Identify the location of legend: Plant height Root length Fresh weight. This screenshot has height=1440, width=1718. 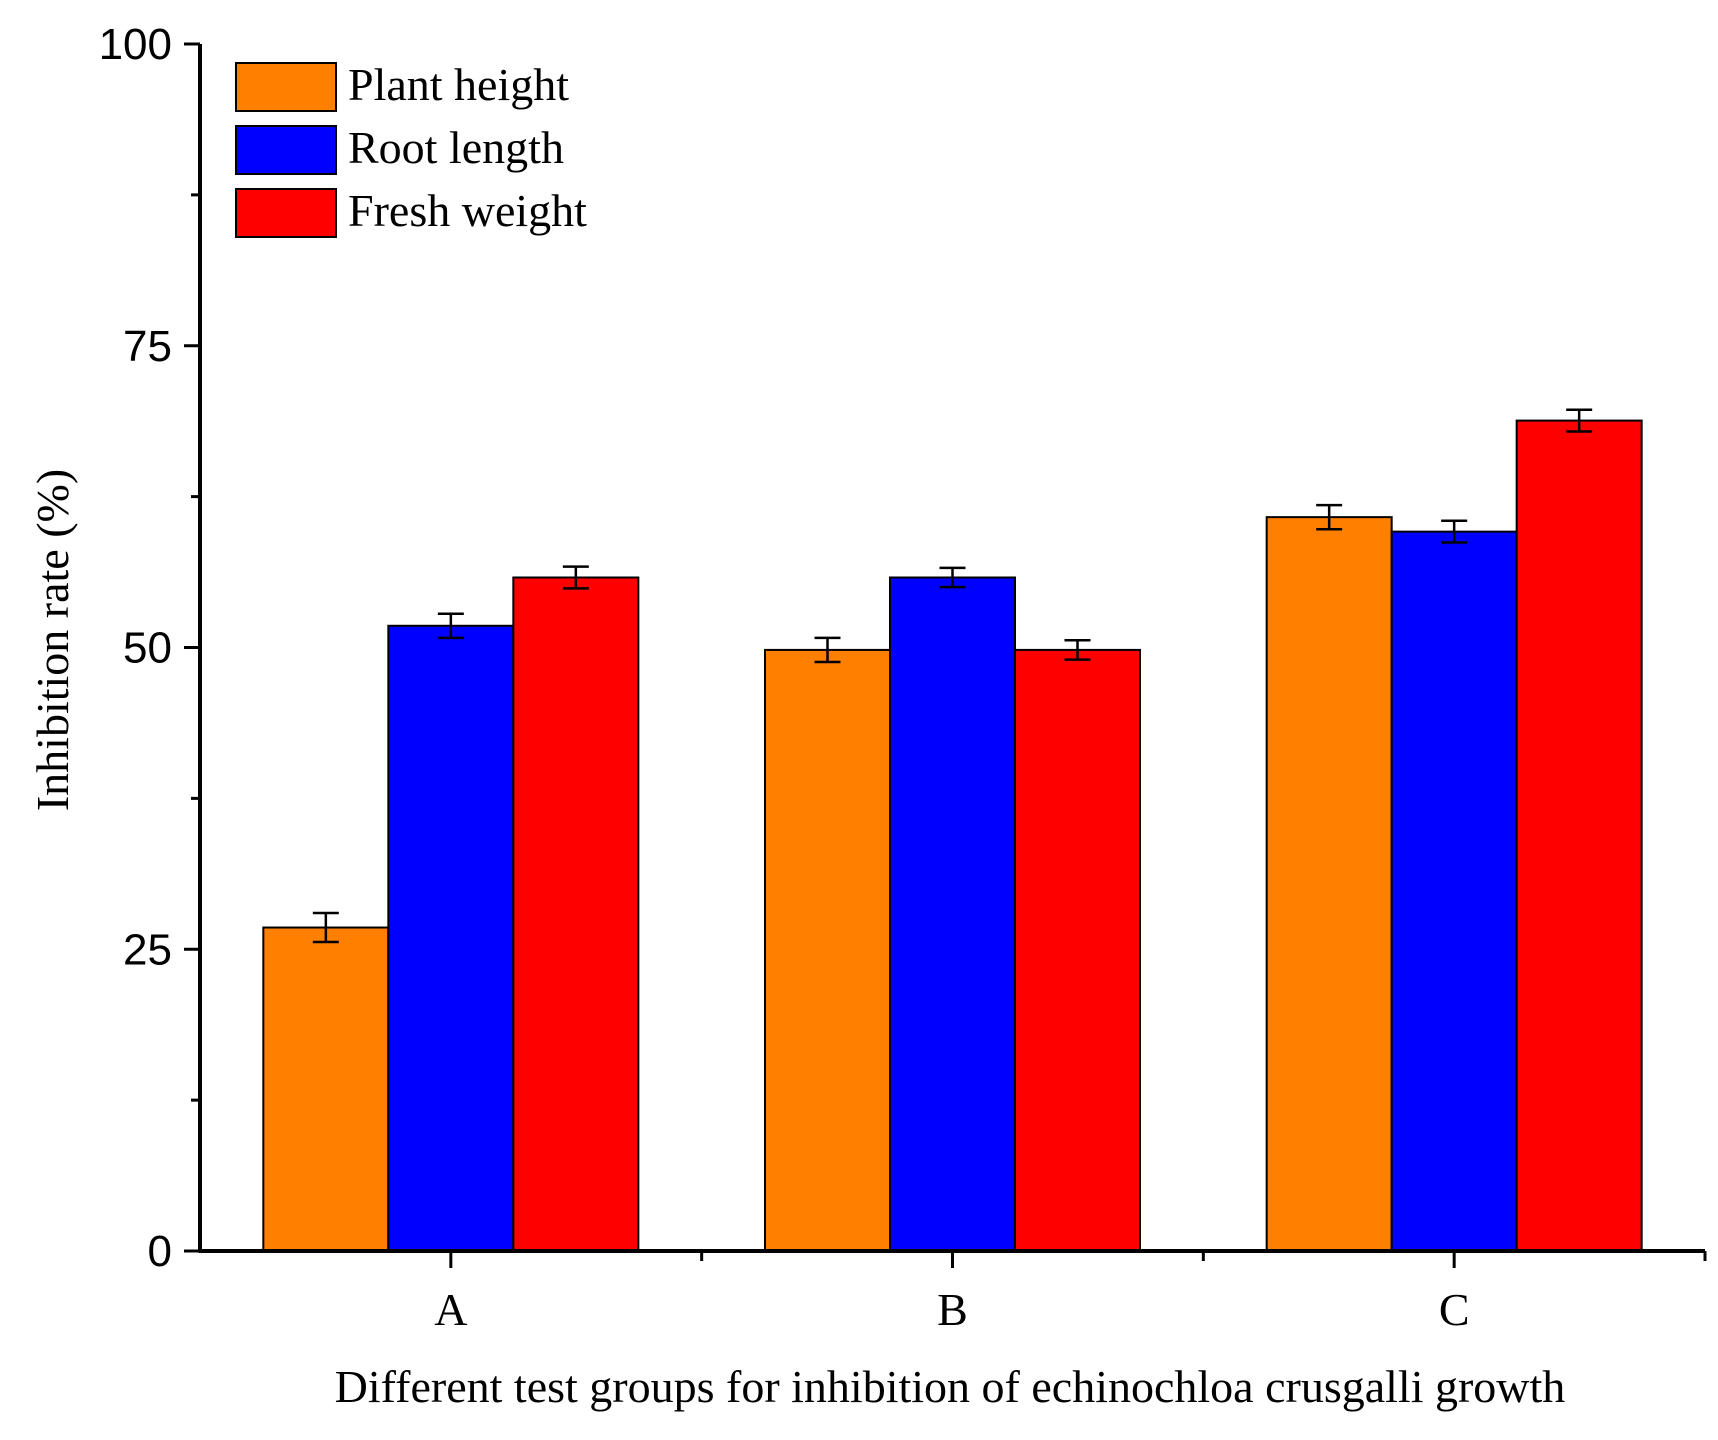
(411, 148).